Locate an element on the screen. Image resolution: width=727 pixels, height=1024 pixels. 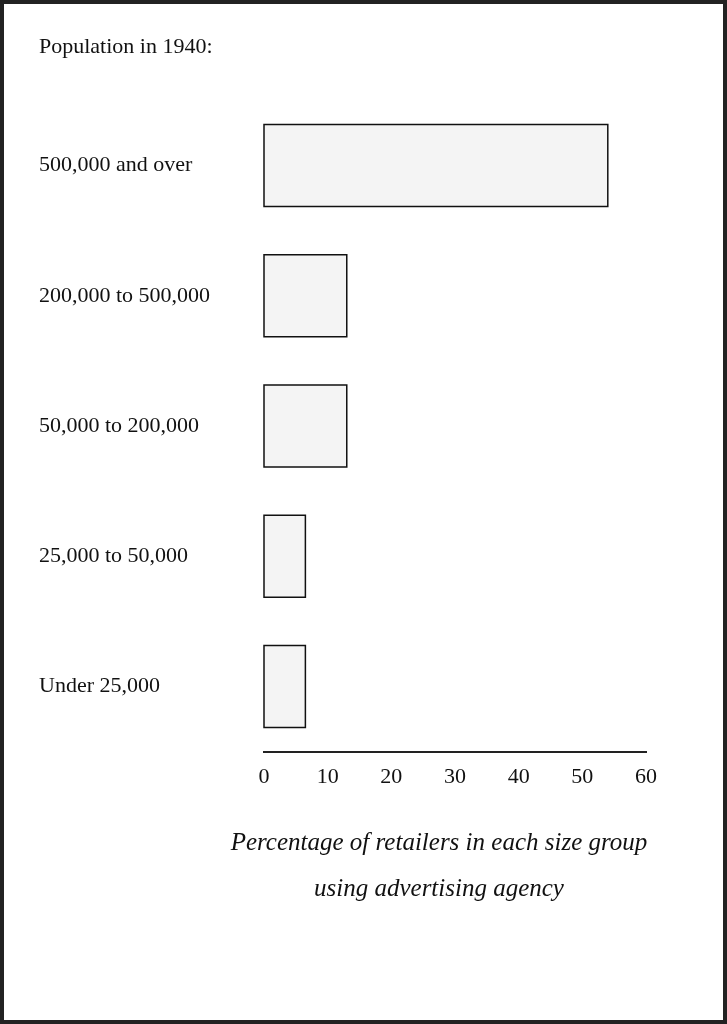
x-axis-title: Percentage of retailers in each size group using advertising agency is located at coordinates (439, 865).